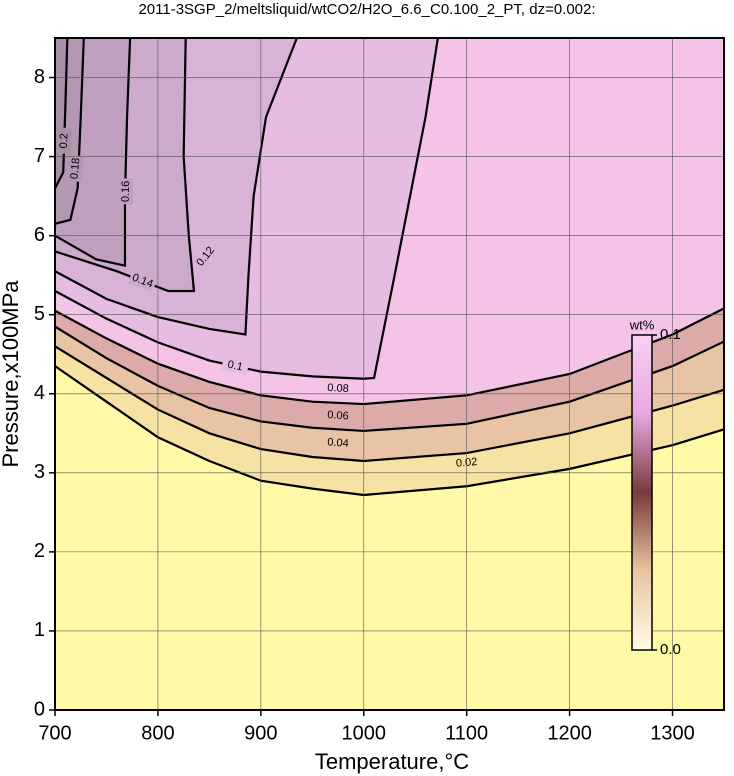 This screenshot has width=734, height=776. Describe the element at coordinates (670, 649) in the screenshot. I see `colorbar-tick-label: 0.0` at that location.